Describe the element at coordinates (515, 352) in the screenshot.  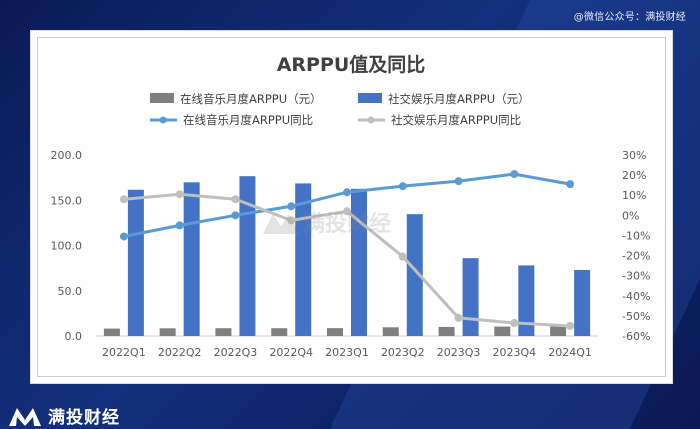
I see `x-tick-label: 2023Q4` at that location.